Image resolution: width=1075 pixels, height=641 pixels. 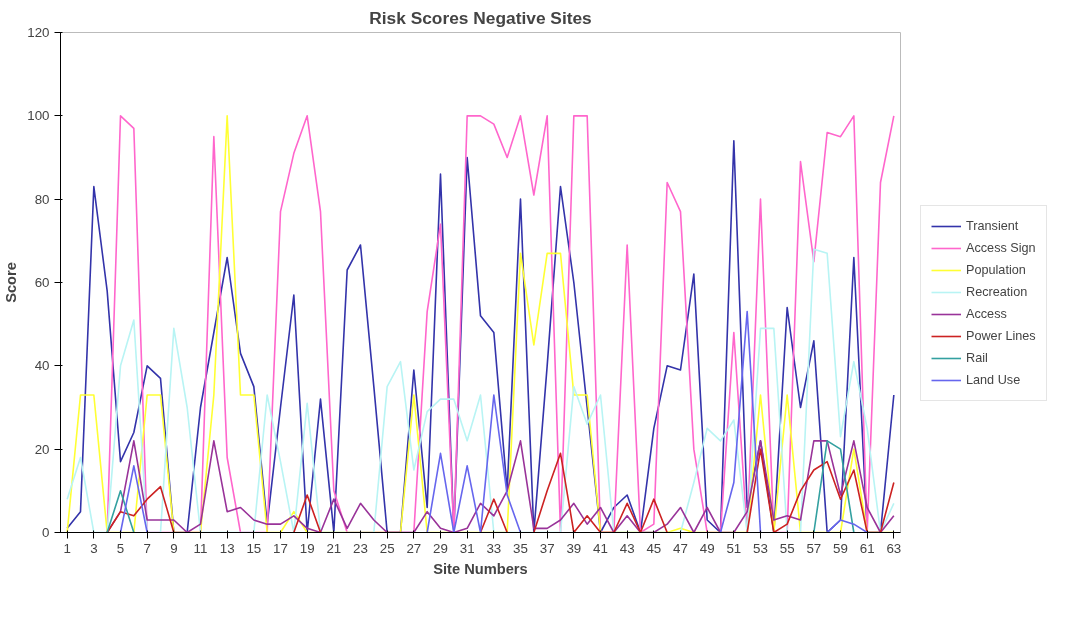 What do you see at coordinates (42, 199) in the screenshot?
I see `y-tick-label: 80` at bounding box center [42, 199].